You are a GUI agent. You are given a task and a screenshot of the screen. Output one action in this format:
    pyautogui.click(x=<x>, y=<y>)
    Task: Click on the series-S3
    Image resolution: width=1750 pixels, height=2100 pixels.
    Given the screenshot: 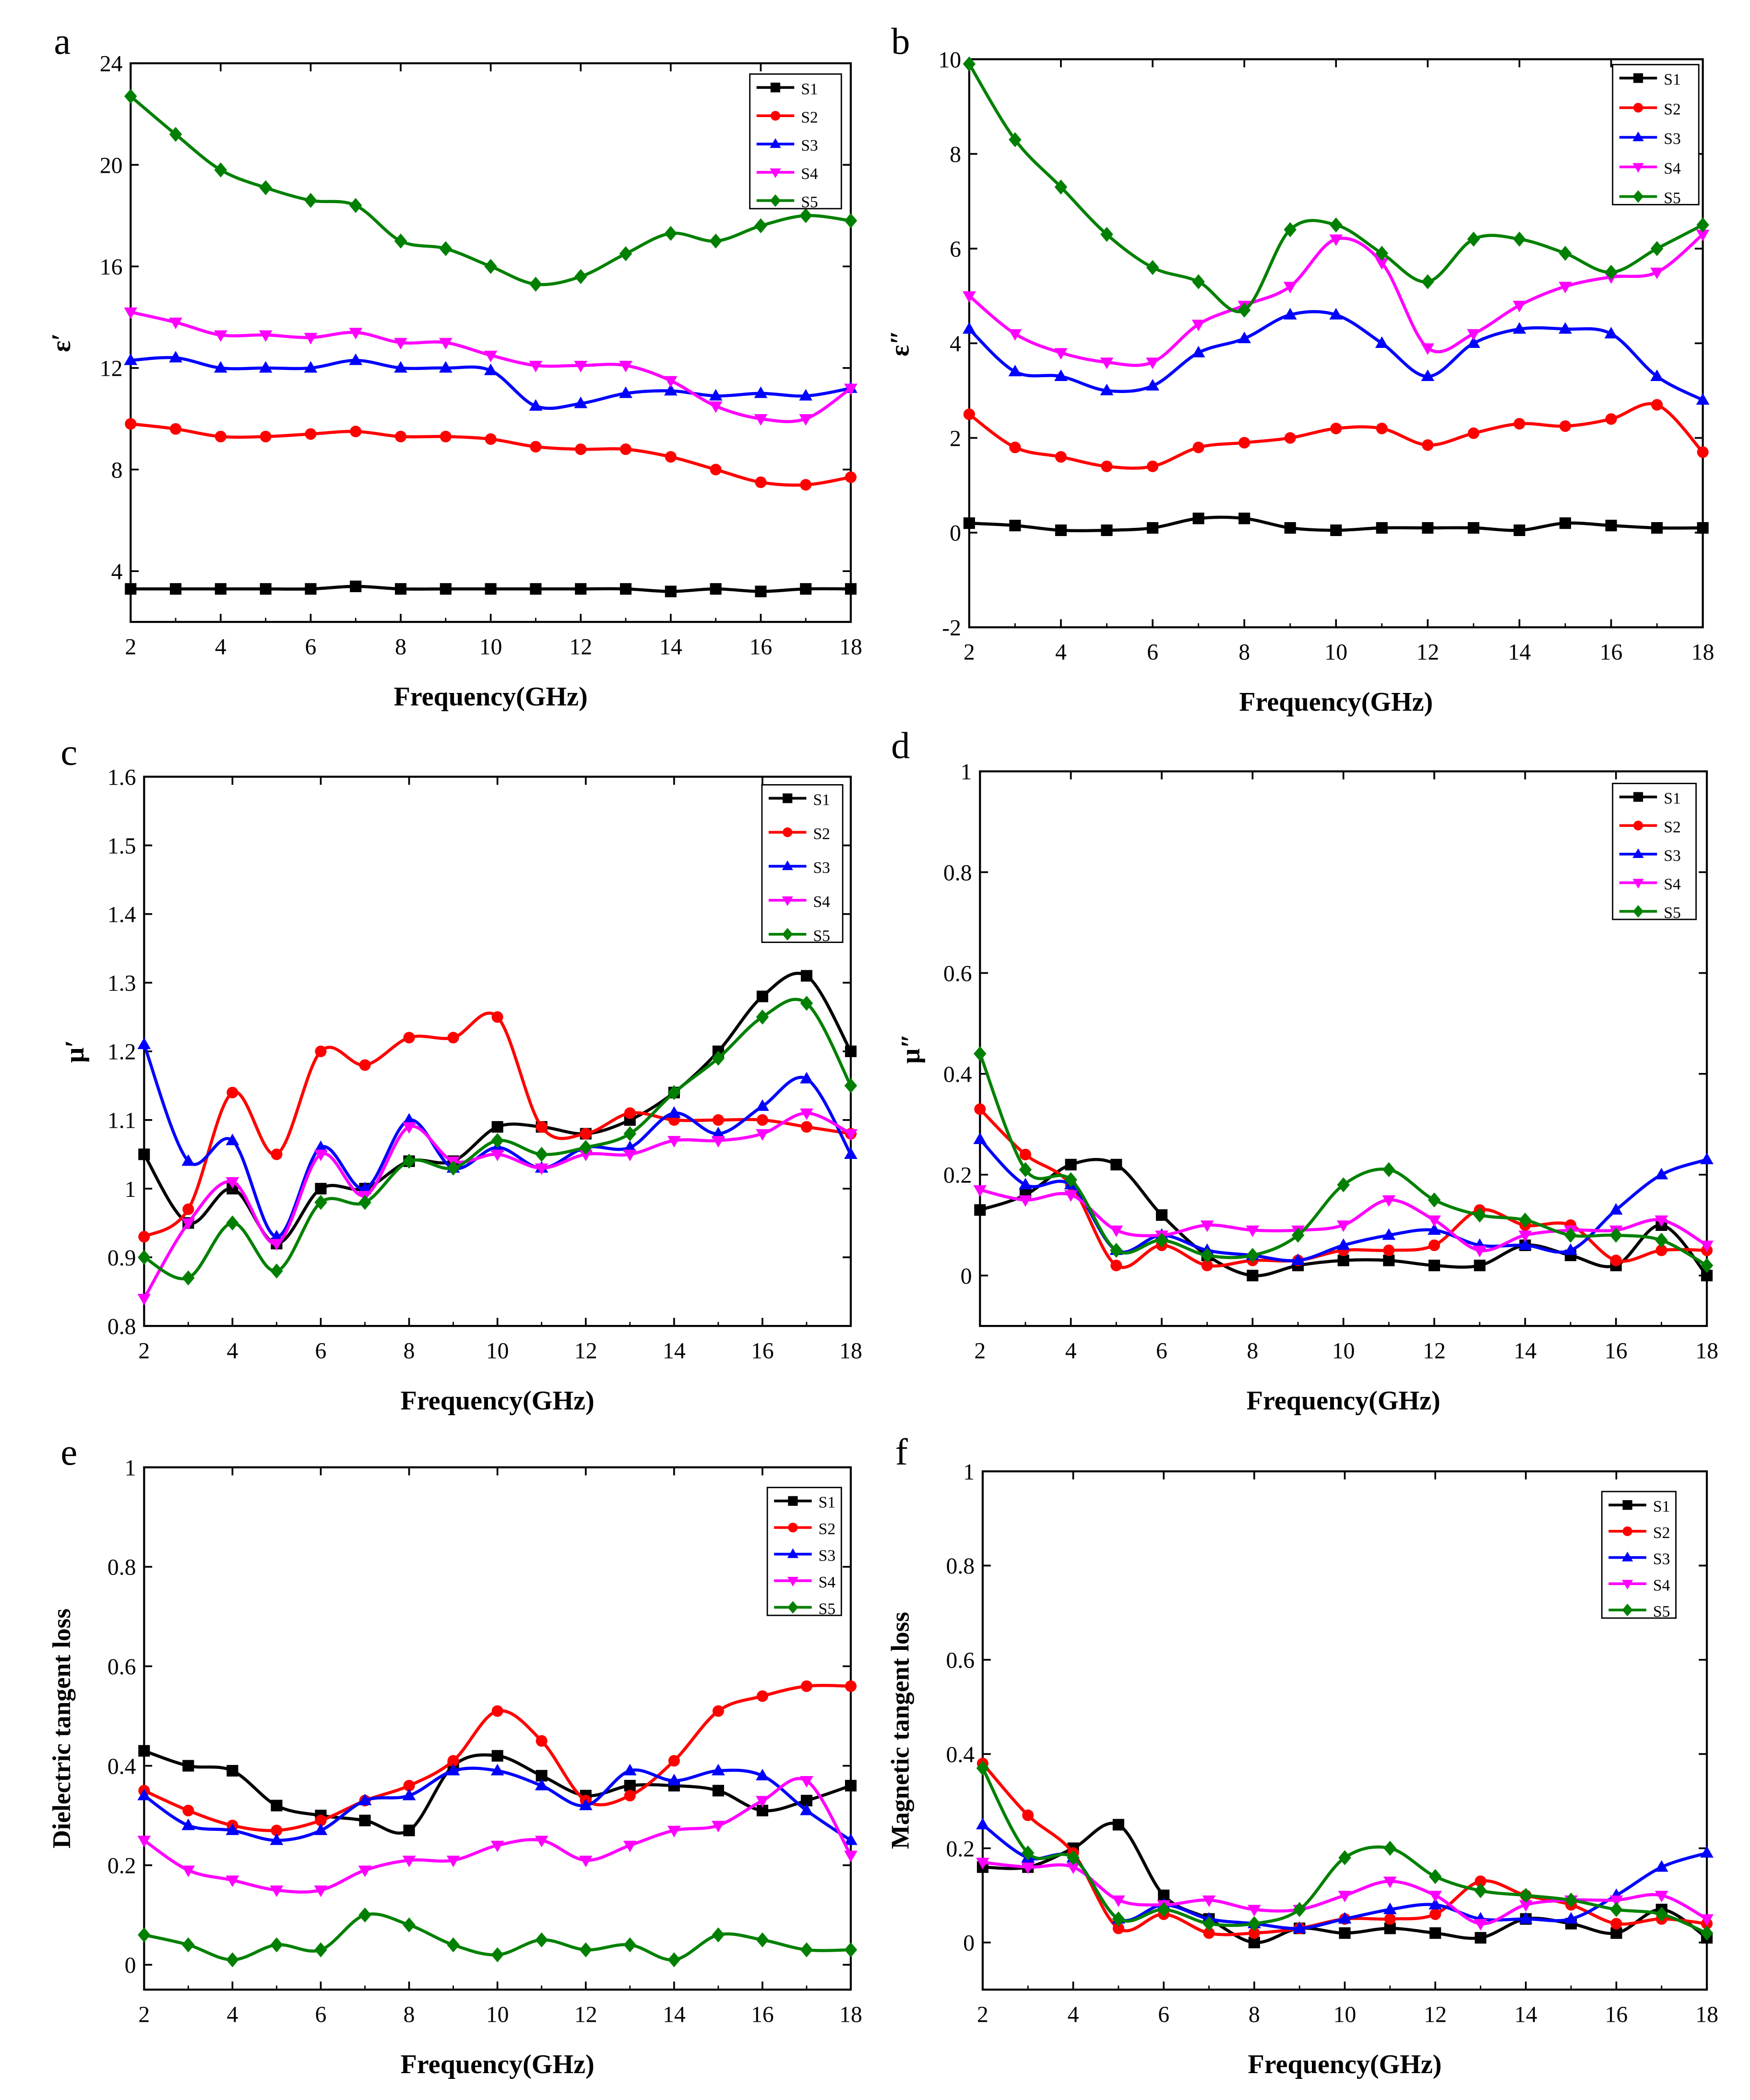 What is the action you would take?
    pyautogui.click(x=1336, y=356)
    